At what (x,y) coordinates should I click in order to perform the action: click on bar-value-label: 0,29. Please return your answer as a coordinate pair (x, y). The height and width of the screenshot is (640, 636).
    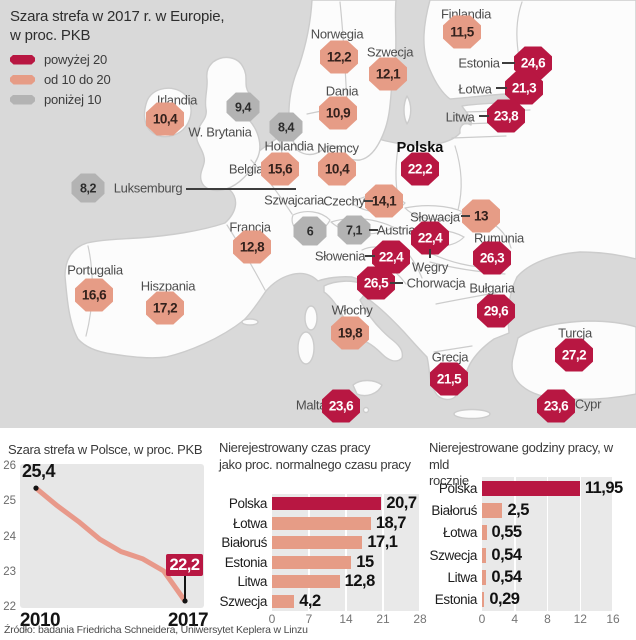
    Looking at the image, I should click on (504, 599).